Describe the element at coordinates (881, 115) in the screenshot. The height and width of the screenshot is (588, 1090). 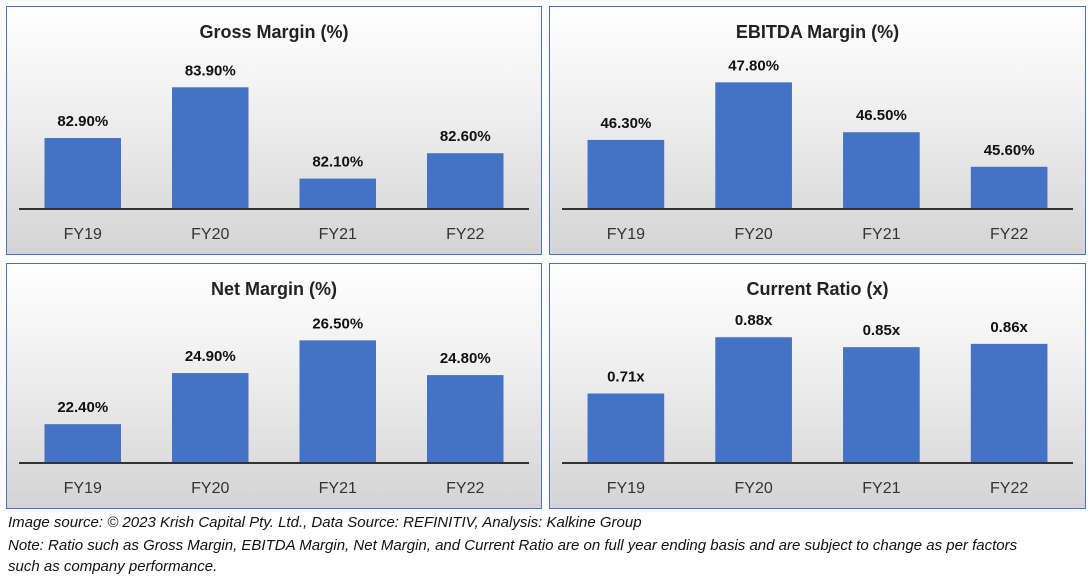
I see `data-label: 46.50%` at that location.